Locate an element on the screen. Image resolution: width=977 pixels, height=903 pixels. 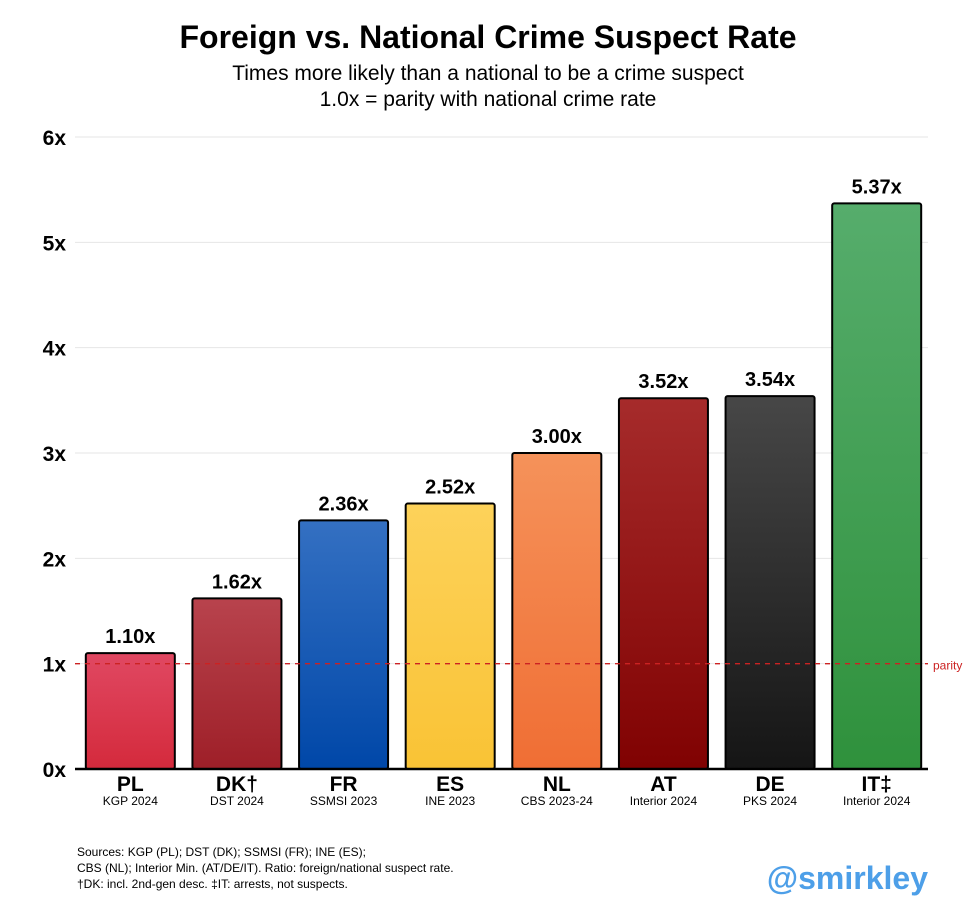
y-axis: 0x 1x 2x 3x 4x 5x 6x is located at coordinates (55, 454).